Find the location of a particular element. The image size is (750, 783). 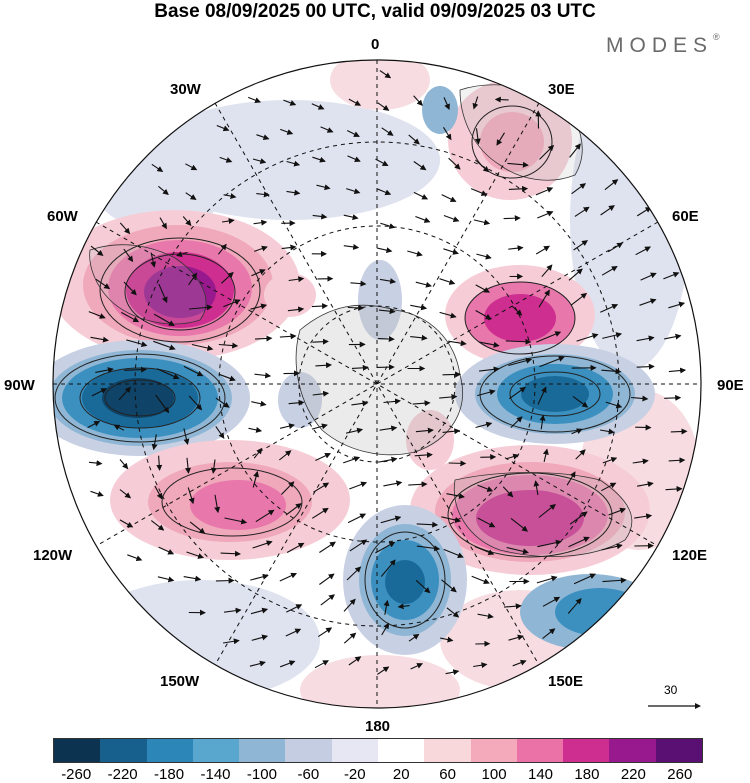

label-lon-180: 180 is located at coordinates (378, 726).